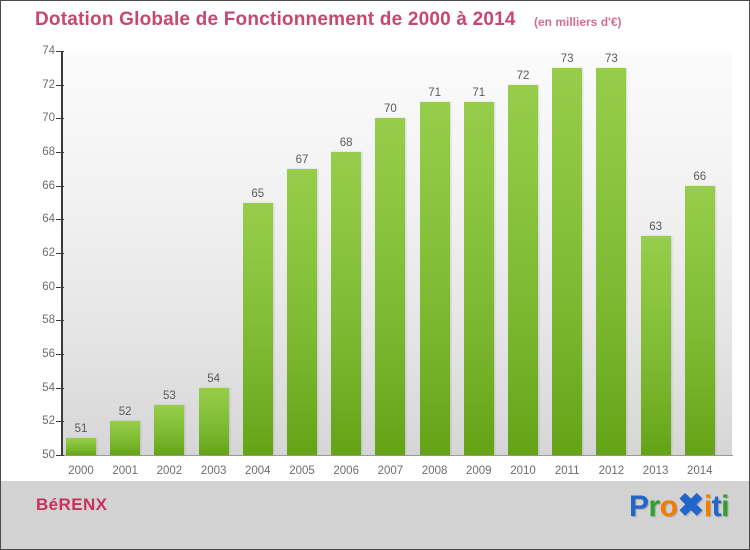 The image size is (750, 550). What do you see at coordinates (258, 471) in the screenshot?
I see `x-axis-tick-label: 2004` at bounding box center [258, 471].